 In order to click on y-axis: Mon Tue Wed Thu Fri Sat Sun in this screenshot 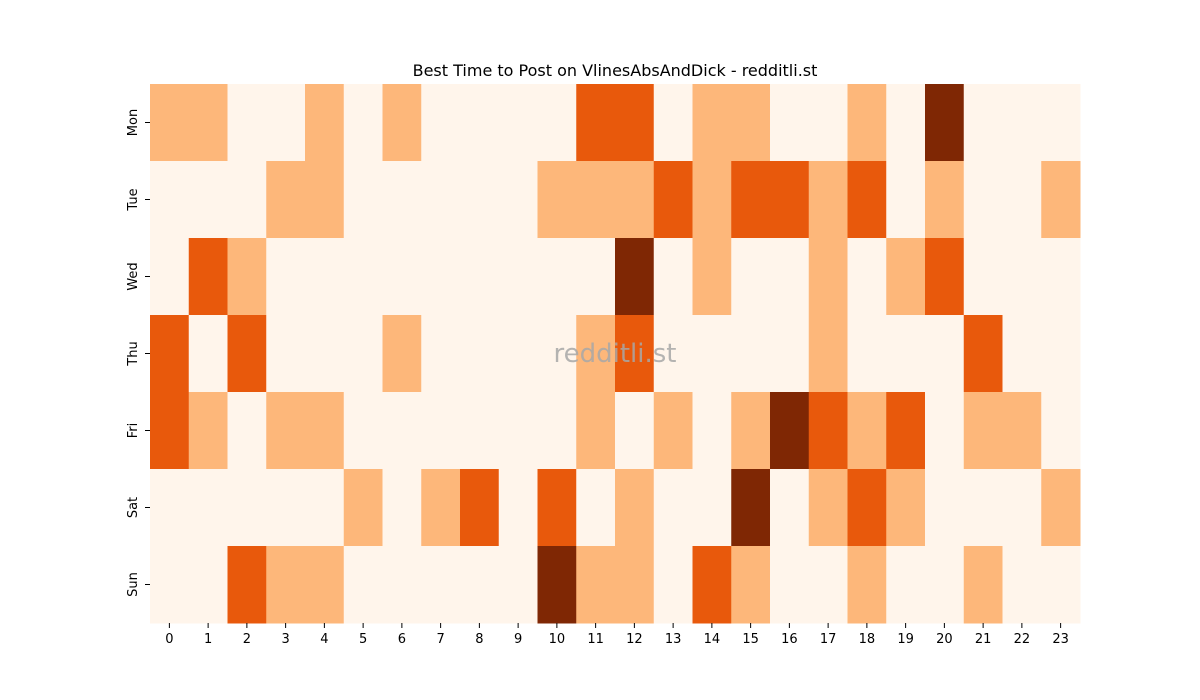, I will do `click(138, 353)`.